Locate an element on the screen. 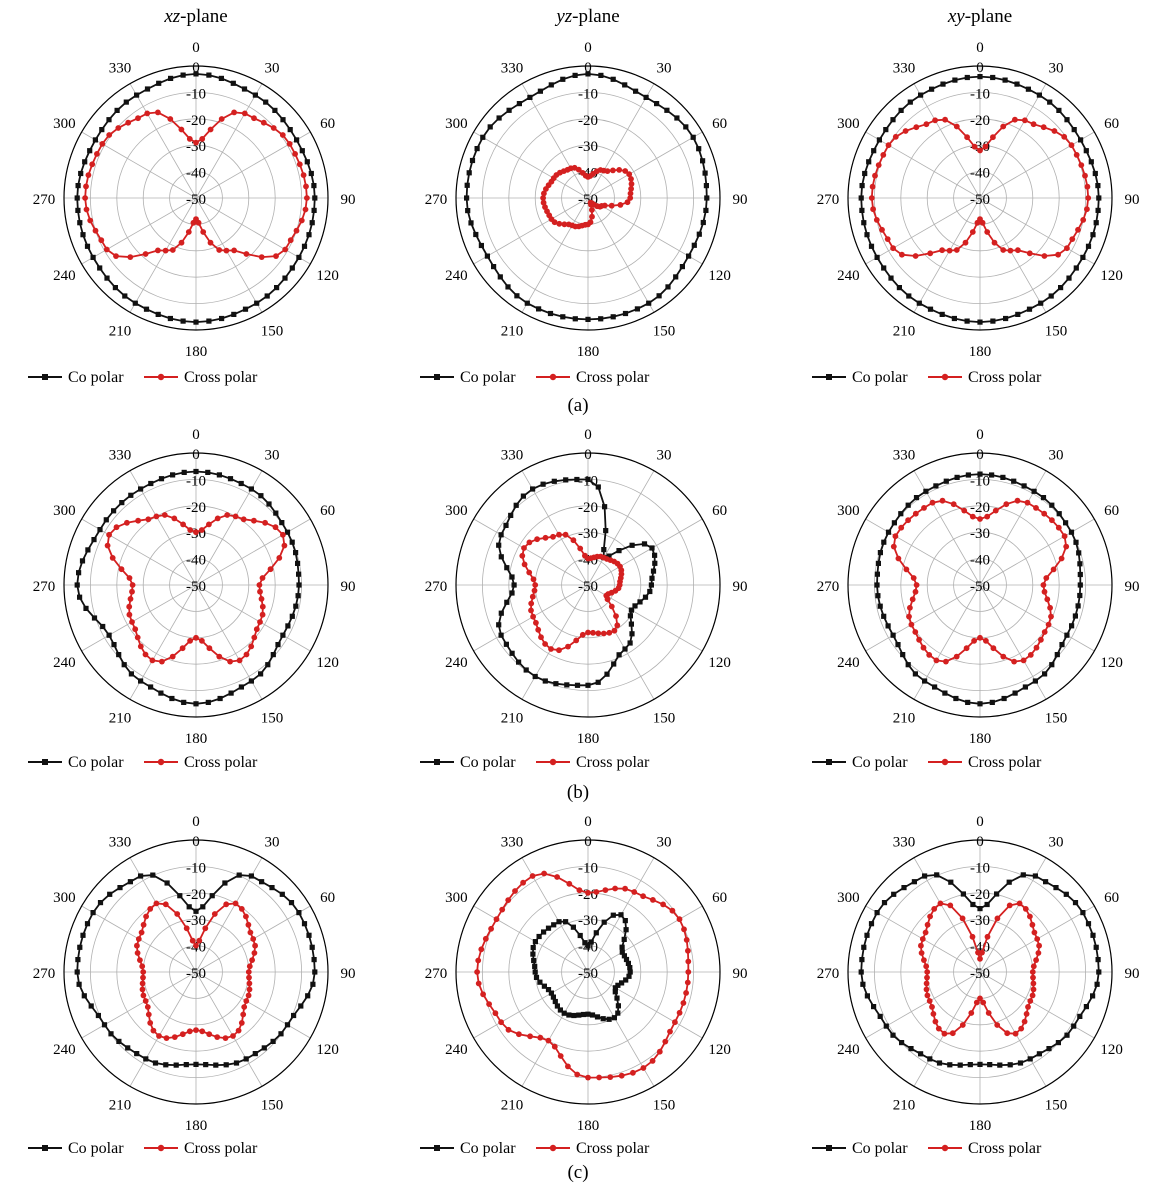 The width and height of the screenshot is (1157, 1191). column-title-var: xz is located at coordinates (171, 16).